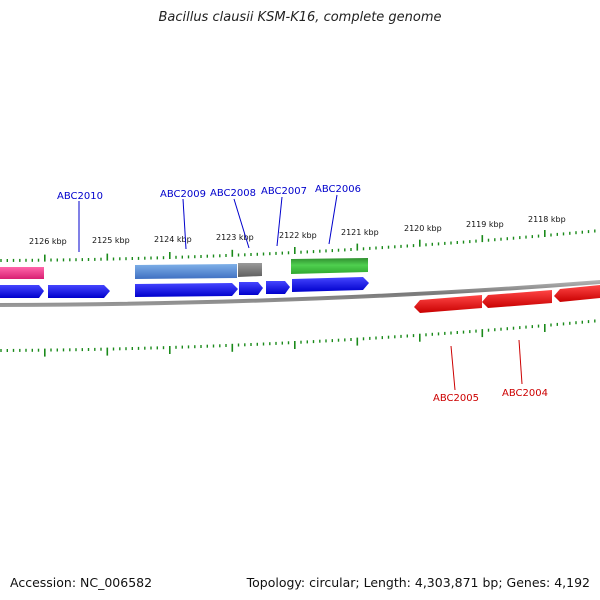  What do you see at coordinates (111, 240) in the screenshot?
I see `ruler-label-2125: 2125 kbp` at bounding box center [111, 240].